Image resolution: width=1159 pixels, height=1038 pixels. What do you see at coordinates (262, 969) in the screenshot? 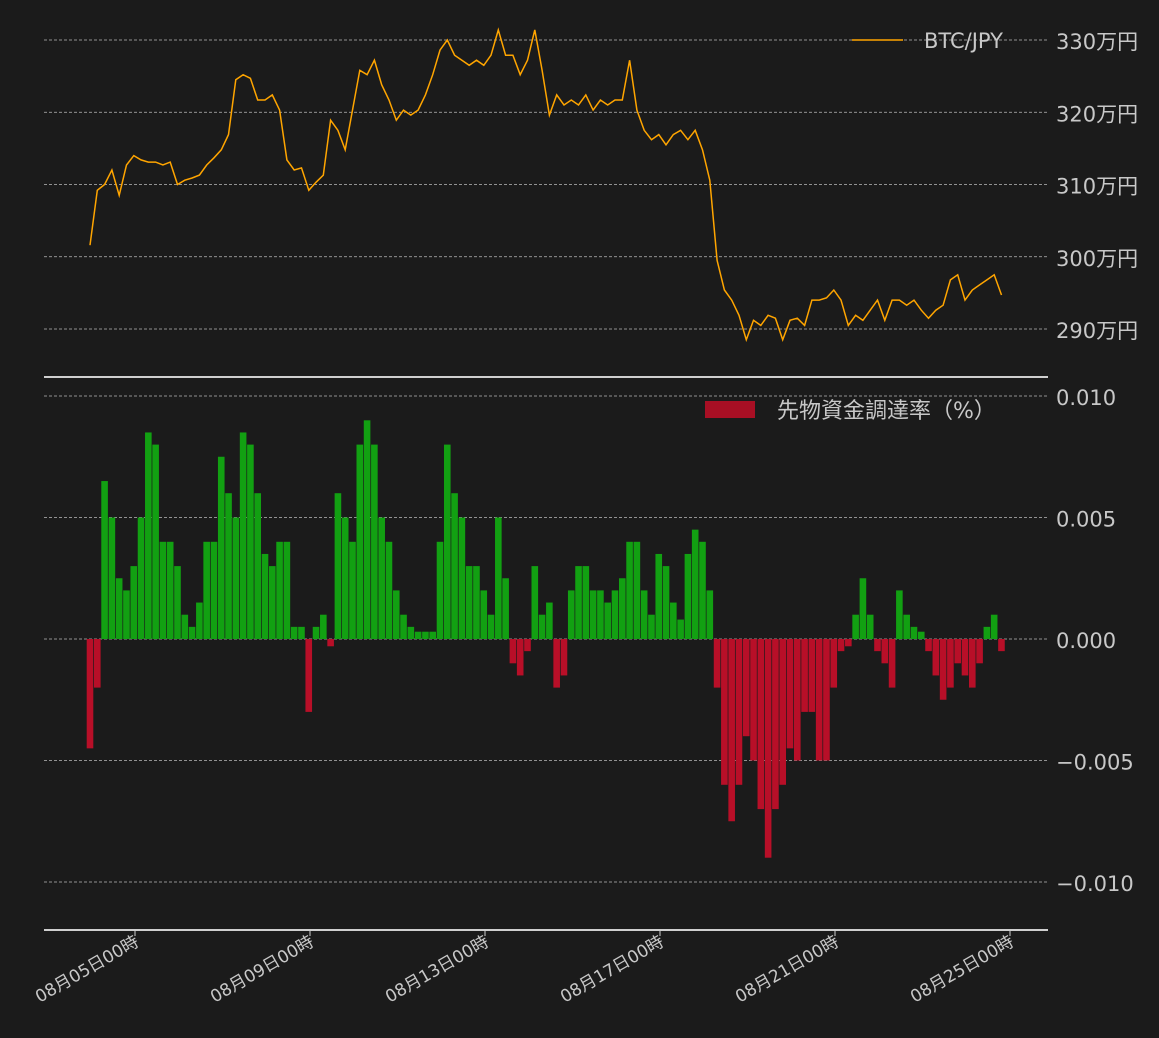
I see `x-tick-label: 08月09日00時` at bounding box center [262, 969].